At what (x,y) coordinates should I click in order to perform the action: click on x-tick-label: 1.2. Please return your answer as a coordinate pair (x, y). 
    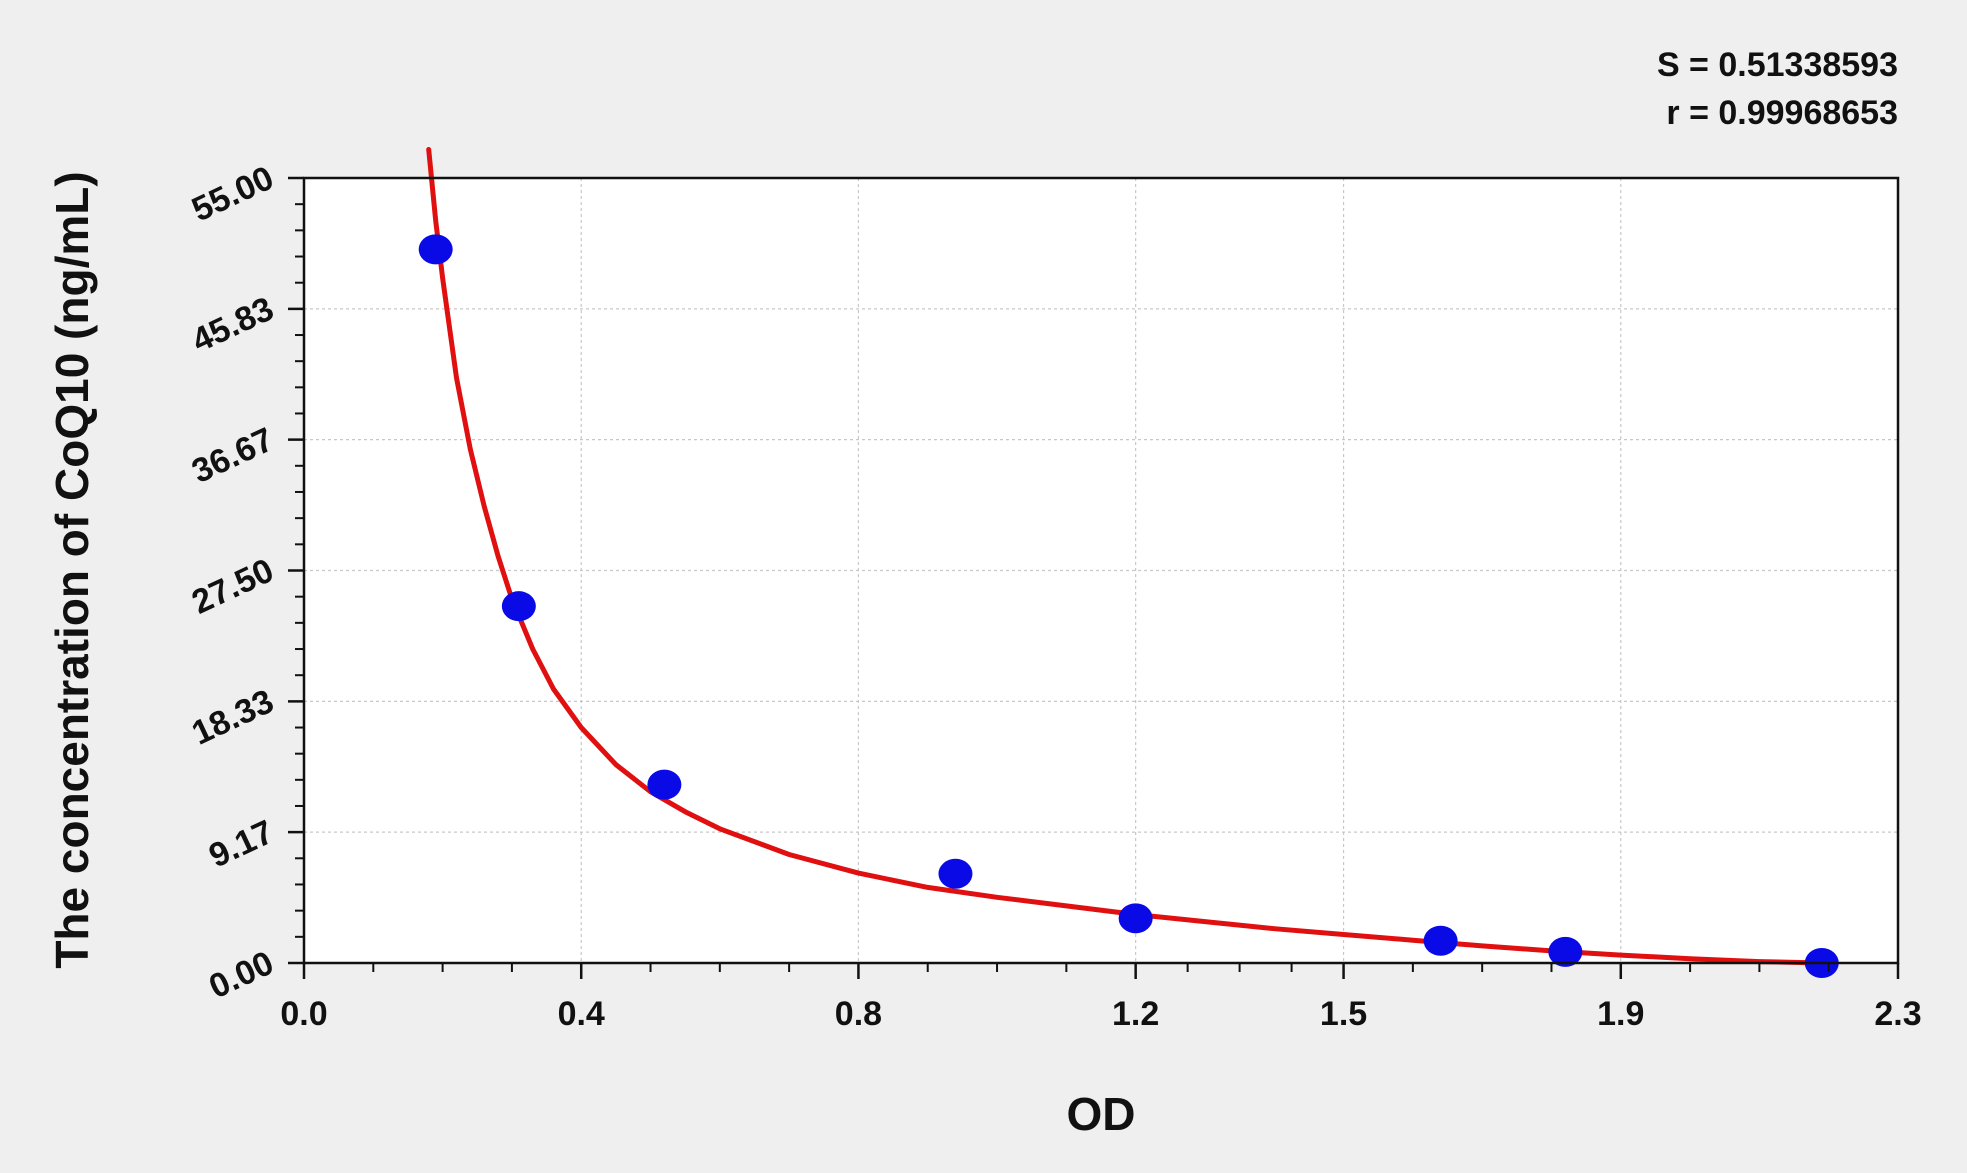
    Looking at the image, I should click on (1135, 1014).